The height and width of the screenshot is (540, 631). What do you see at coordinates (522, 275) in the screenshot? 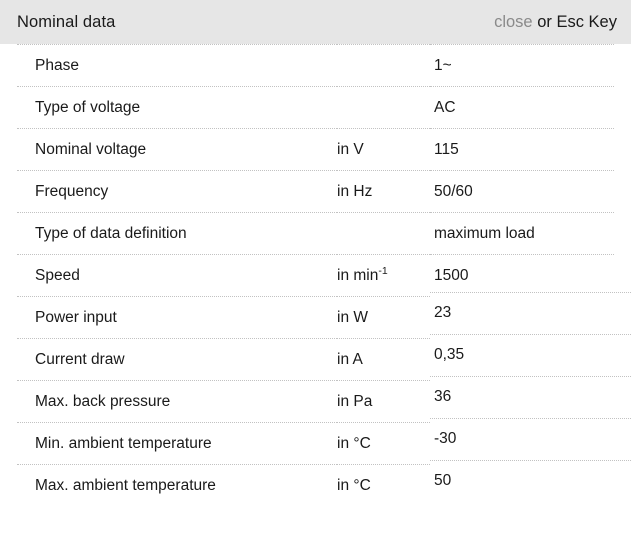
I see `spec-value: 1500` at bounding box center [522, 275].